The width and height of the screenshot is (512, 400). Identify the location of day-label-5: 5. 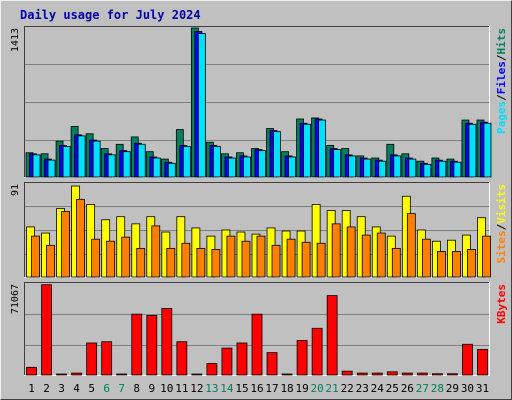
(91, 388).